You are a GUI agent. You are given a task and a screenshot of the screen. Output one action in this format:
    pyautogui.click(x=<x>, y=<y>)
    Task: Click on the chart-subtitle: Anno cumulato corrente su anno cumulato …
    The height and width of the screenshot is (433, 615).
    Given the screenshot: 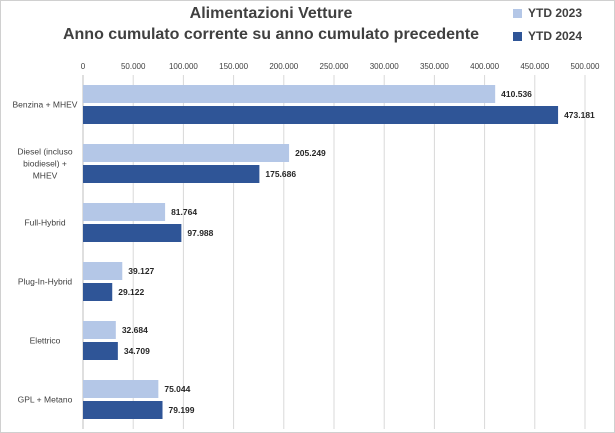 What is the action you would take?
    pyautogui.click(x=271, y=34)
    